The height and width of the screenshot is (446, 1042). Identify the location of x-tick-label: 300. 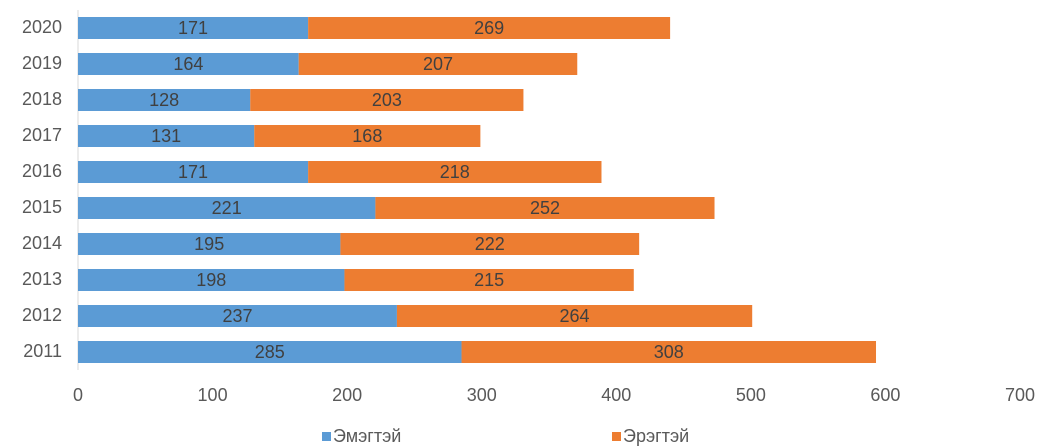
(482, 395).